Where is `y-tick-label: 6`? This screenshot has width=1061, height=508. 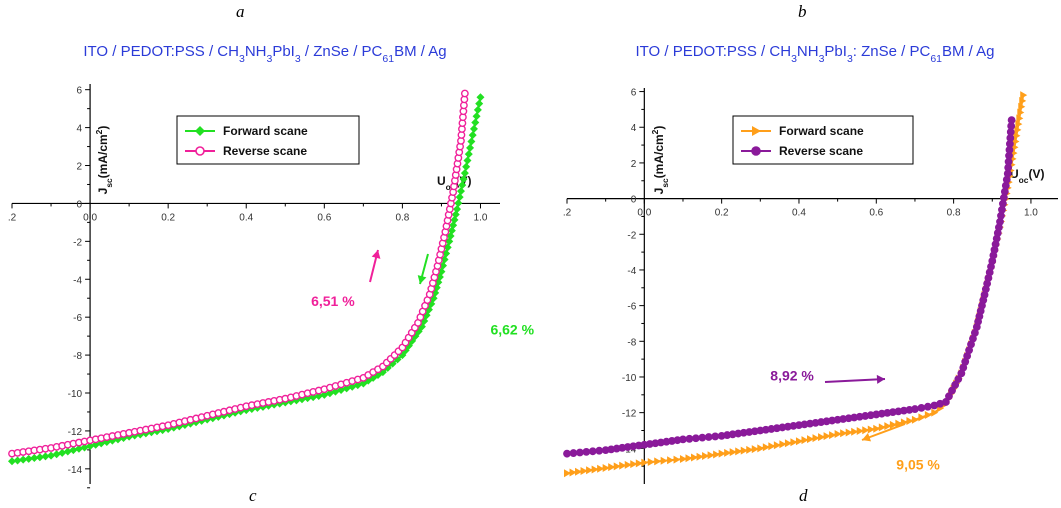
y-tick-label: 6 is located at coordinates (634, 93).